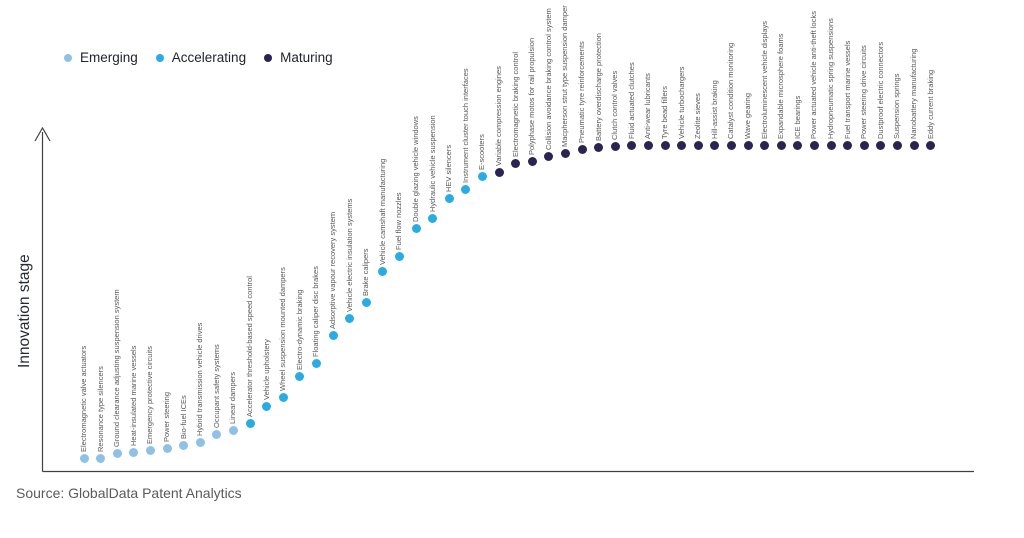 This screenshot has height=538, width=1024. I want to click on data-point-label: Electromagnetic valve actuators, so click(83, 398).